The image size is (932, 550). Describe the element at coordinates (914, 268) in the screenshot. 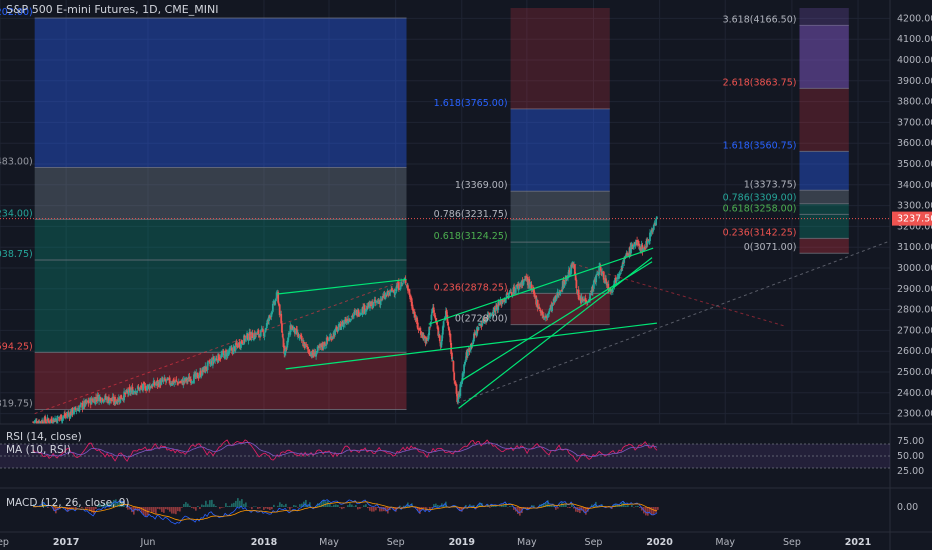

I see `price-tick-label: 3000.00` at that location.